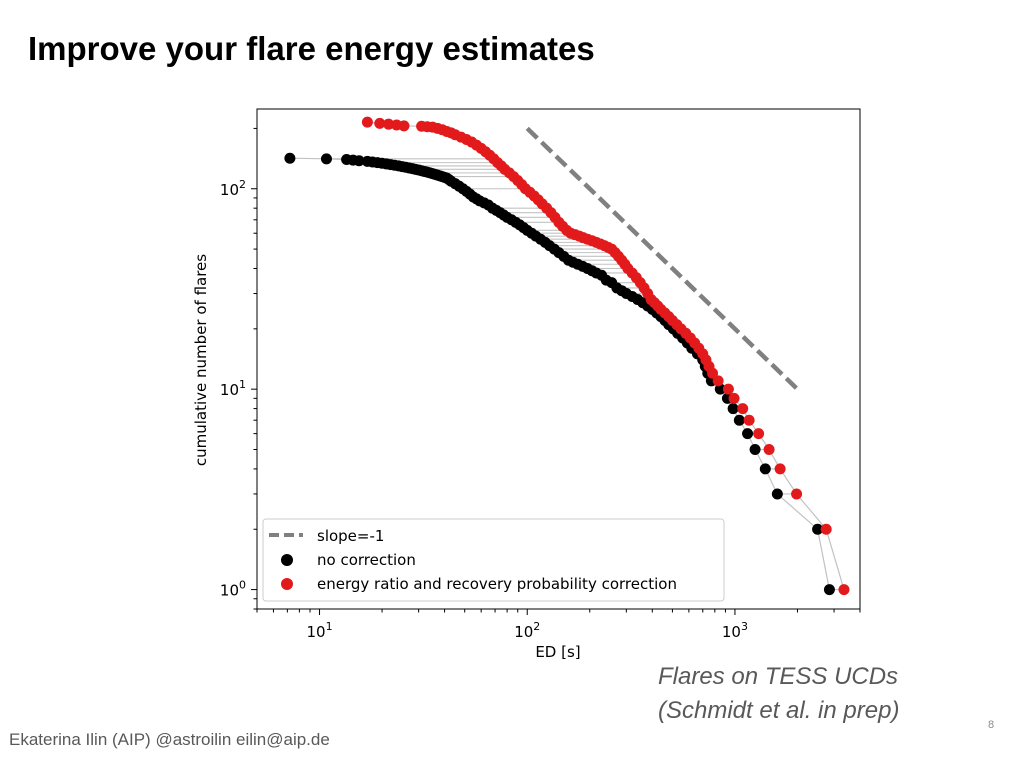  I want to click on caption-line-1: Flares on TESS UCDs, so click(778, 676).